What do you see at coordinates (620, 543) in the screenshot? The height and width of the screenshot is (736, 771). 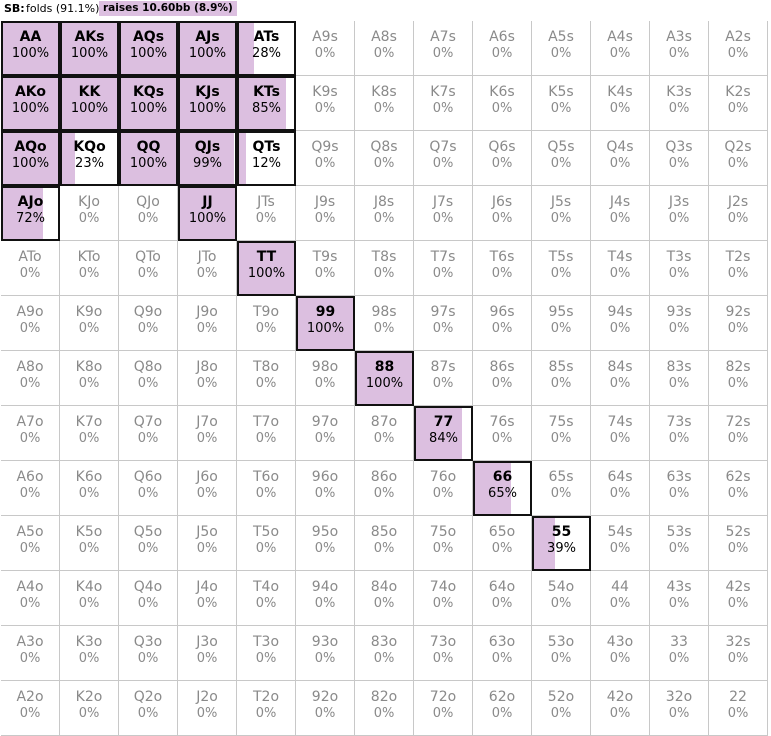 I see `hand-cell-54s: 54s 0%` at bounding box center [620, 543].